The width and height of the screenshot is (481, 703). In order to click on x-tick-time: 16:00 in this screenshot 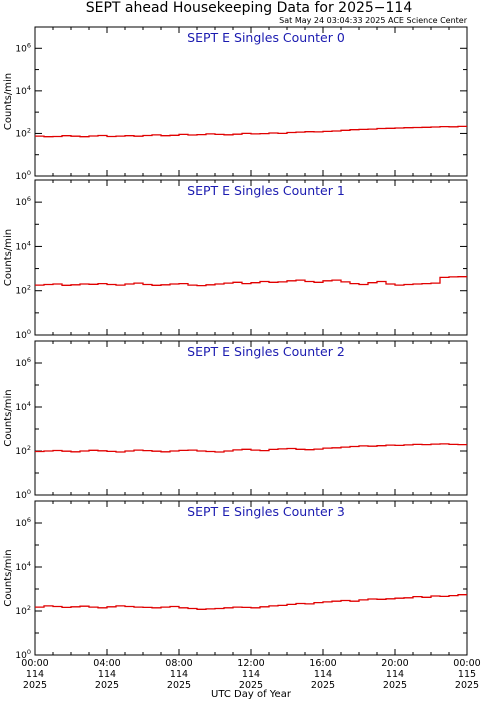, I will do `click(322, 663)`.